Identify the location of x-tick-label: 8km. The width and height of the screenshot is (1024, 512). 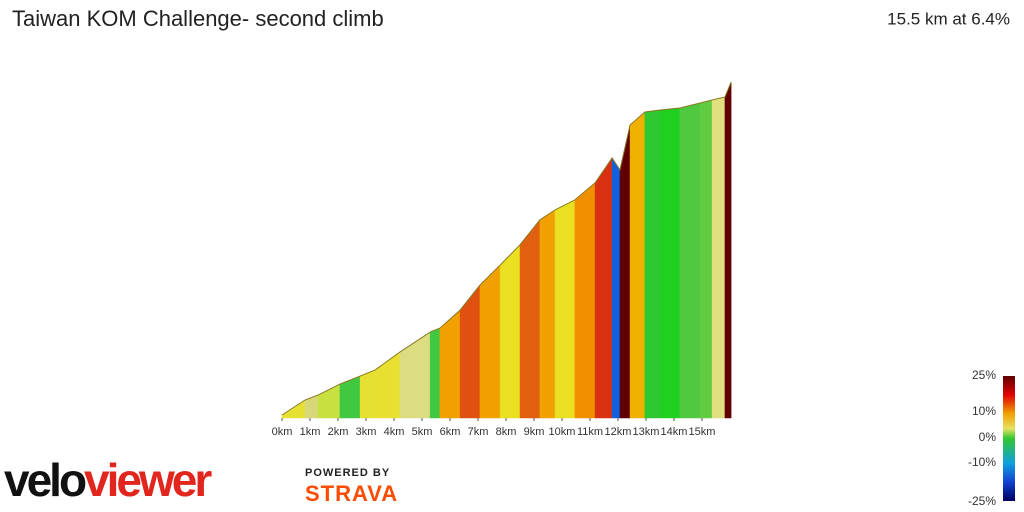
(506, 432).